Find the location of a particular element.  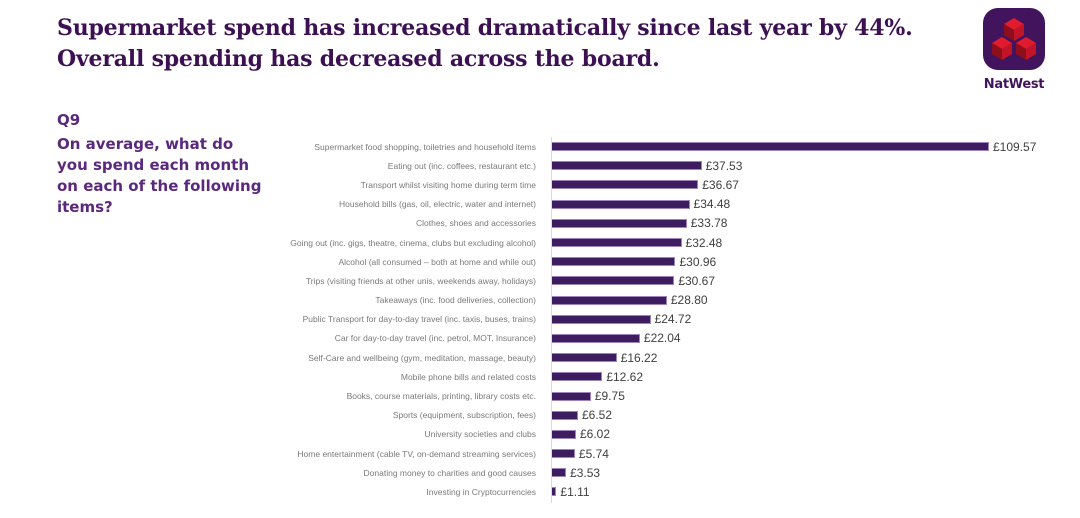

bar-area: £30.67 is located at coordinates (633, 281).